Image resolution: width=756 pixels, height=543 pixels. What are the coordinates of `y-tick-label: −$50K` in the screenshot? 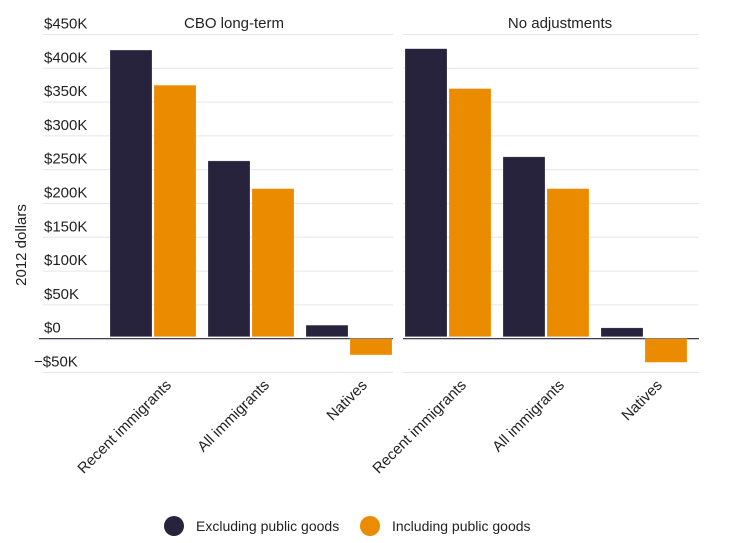 It's located at (56, 362).